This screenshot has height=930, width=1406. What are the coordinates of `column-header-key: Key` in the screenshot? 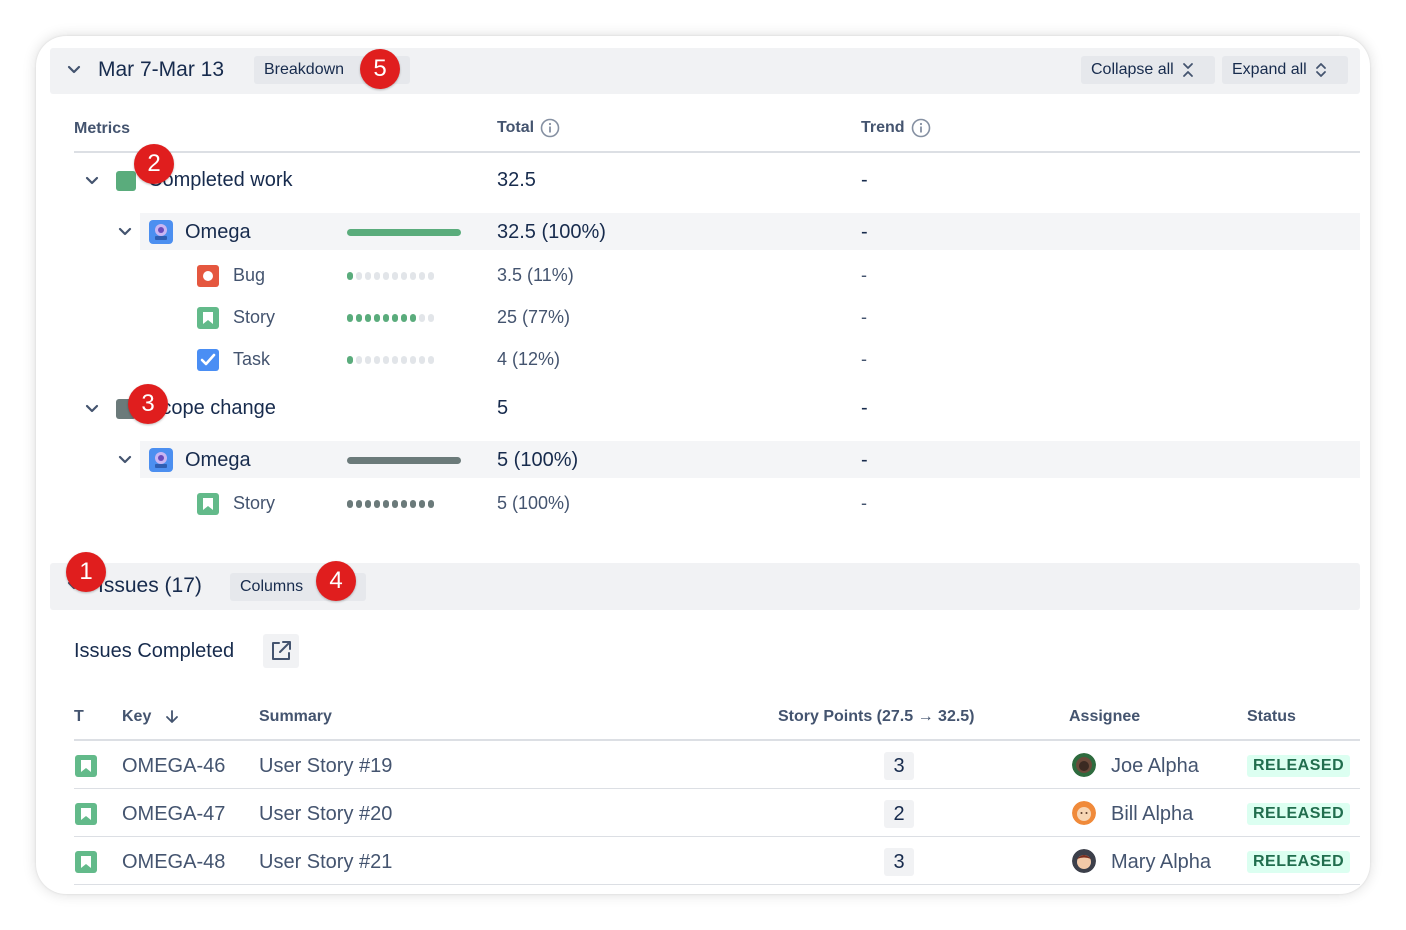 It's located at (150, 717).